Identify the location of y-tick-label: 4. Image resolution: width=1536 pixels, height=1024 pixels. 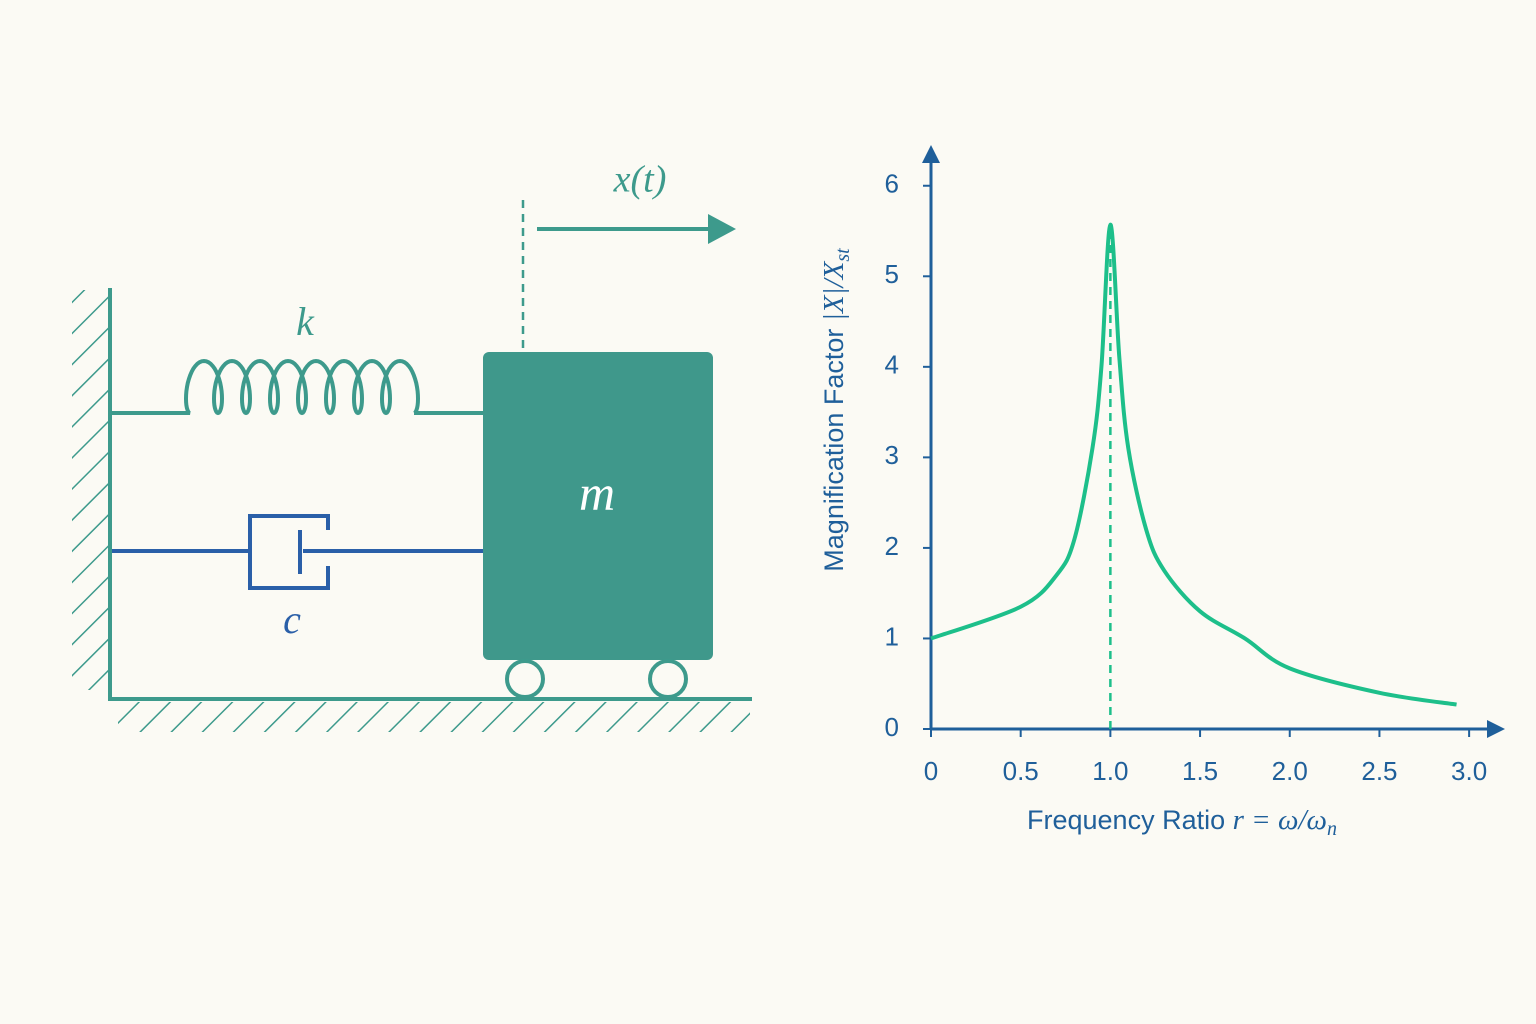
(892, 365).